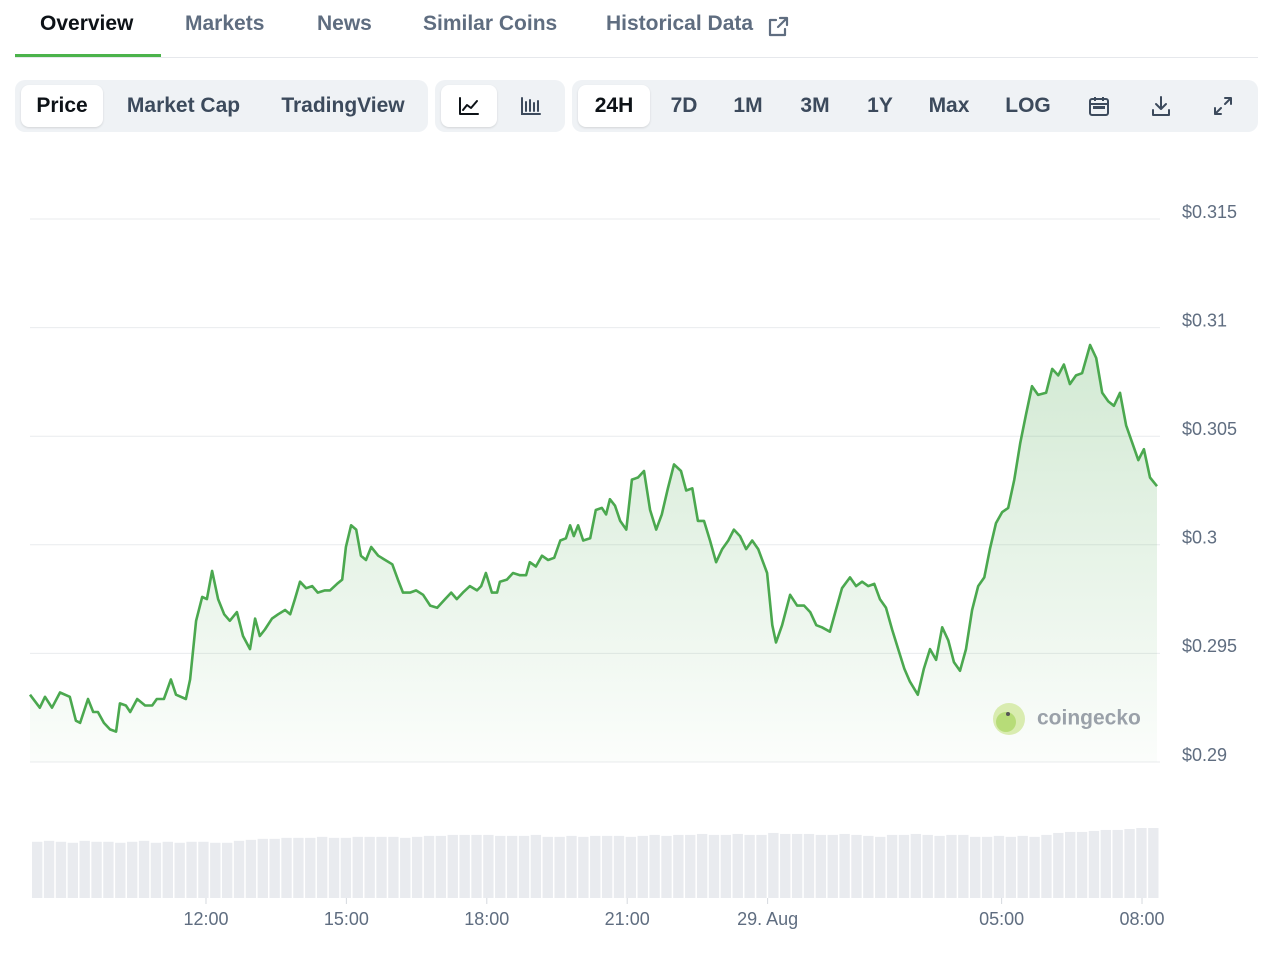  I want to click on logo-eye, so click(1008, 714).